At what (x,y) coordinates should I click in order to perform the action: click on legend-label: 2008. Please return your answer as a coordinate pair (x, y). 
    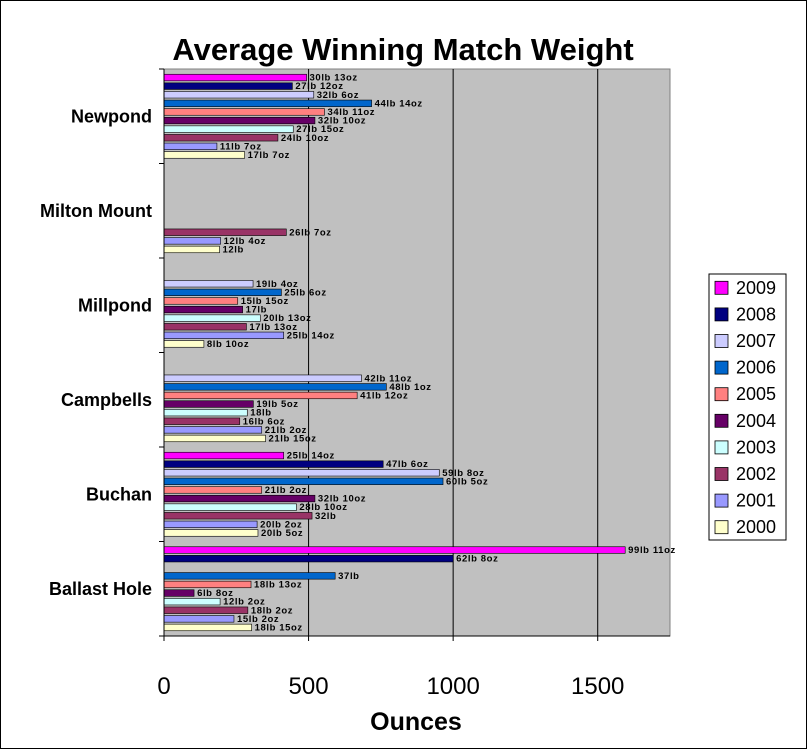
    Looking at the image, I should click on (756, 314).